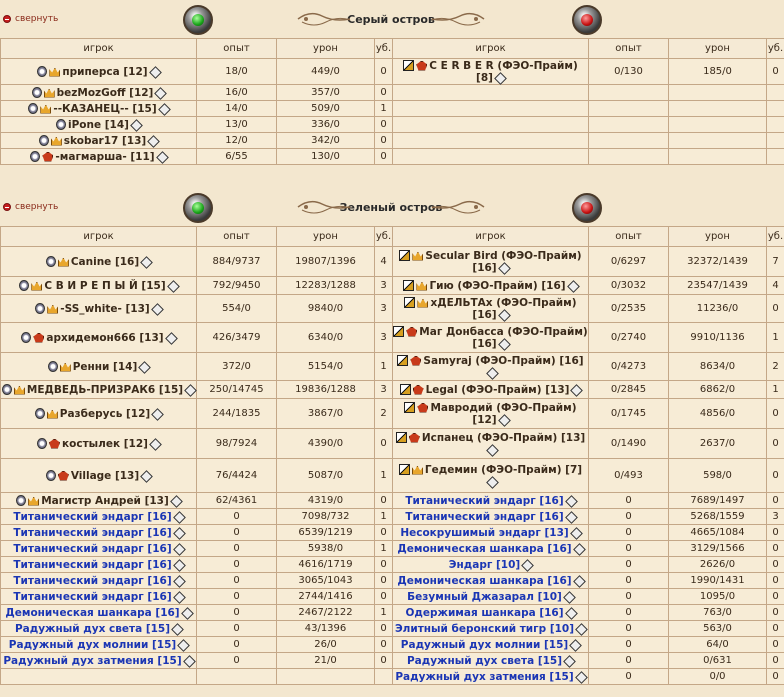 This screenshot has height=697, width=784. Describe the element at coordinates (105, 500) in the screenshot. I see `player-name-text: Магистр Андрей [13]` at that location.